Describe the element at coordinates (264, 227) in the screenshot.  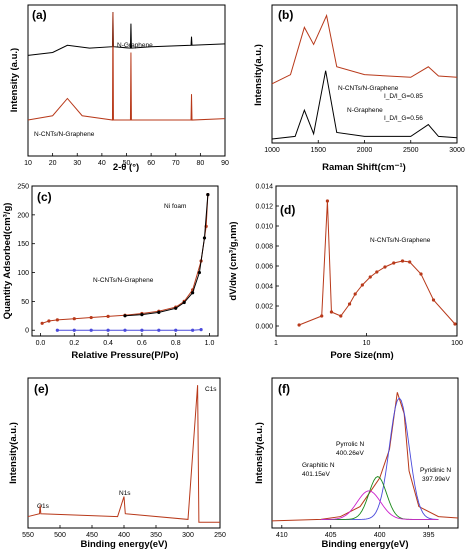
I see `y-tick-label: 0.010` at that location.